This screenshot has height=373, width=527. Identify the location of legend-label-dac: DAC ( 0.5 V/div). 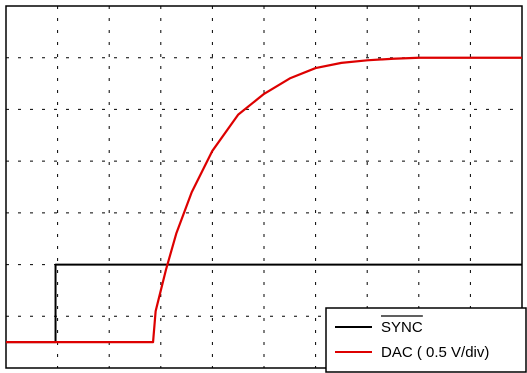
(435, 352).